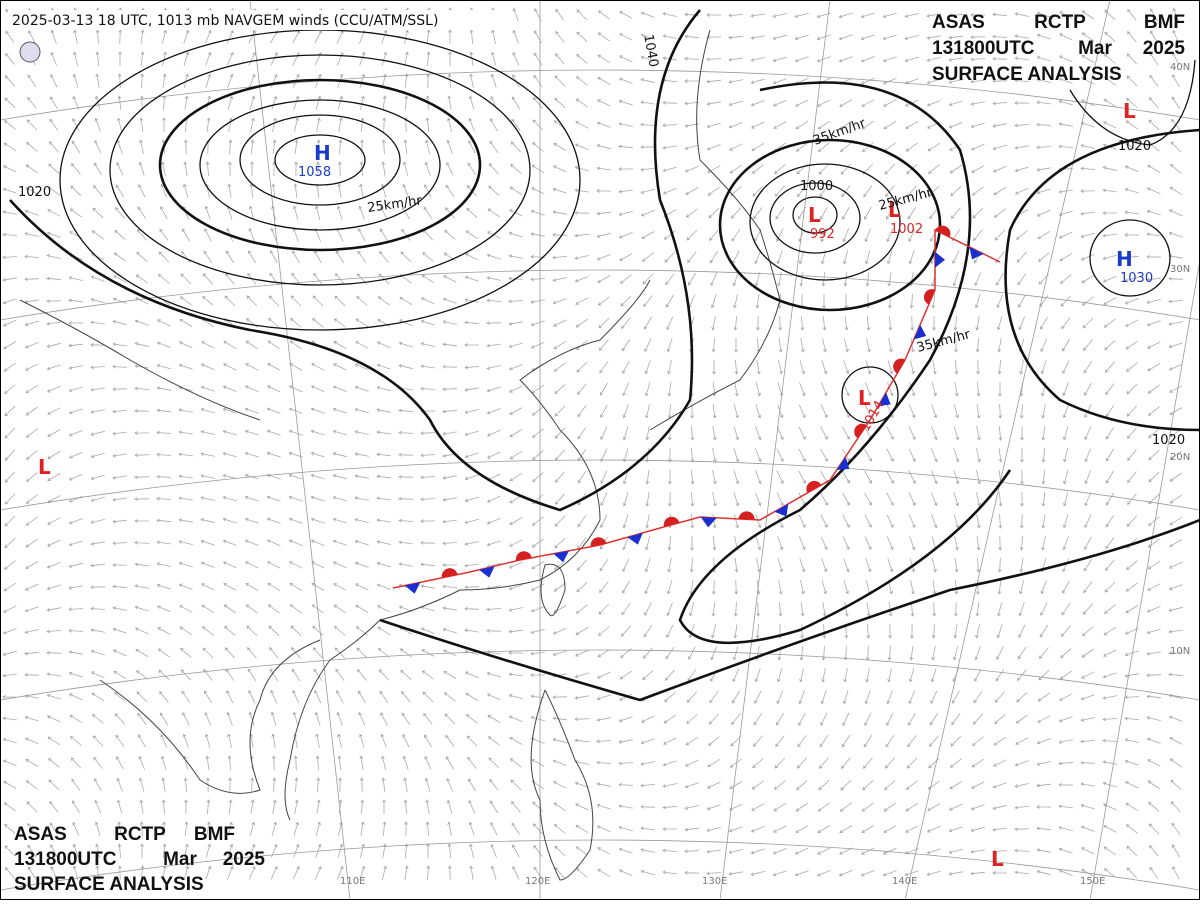  What do you see at coordinates (537, 881) in the screenshot?
I see `longitude-label: 120E` at bounding box center [537, 881].